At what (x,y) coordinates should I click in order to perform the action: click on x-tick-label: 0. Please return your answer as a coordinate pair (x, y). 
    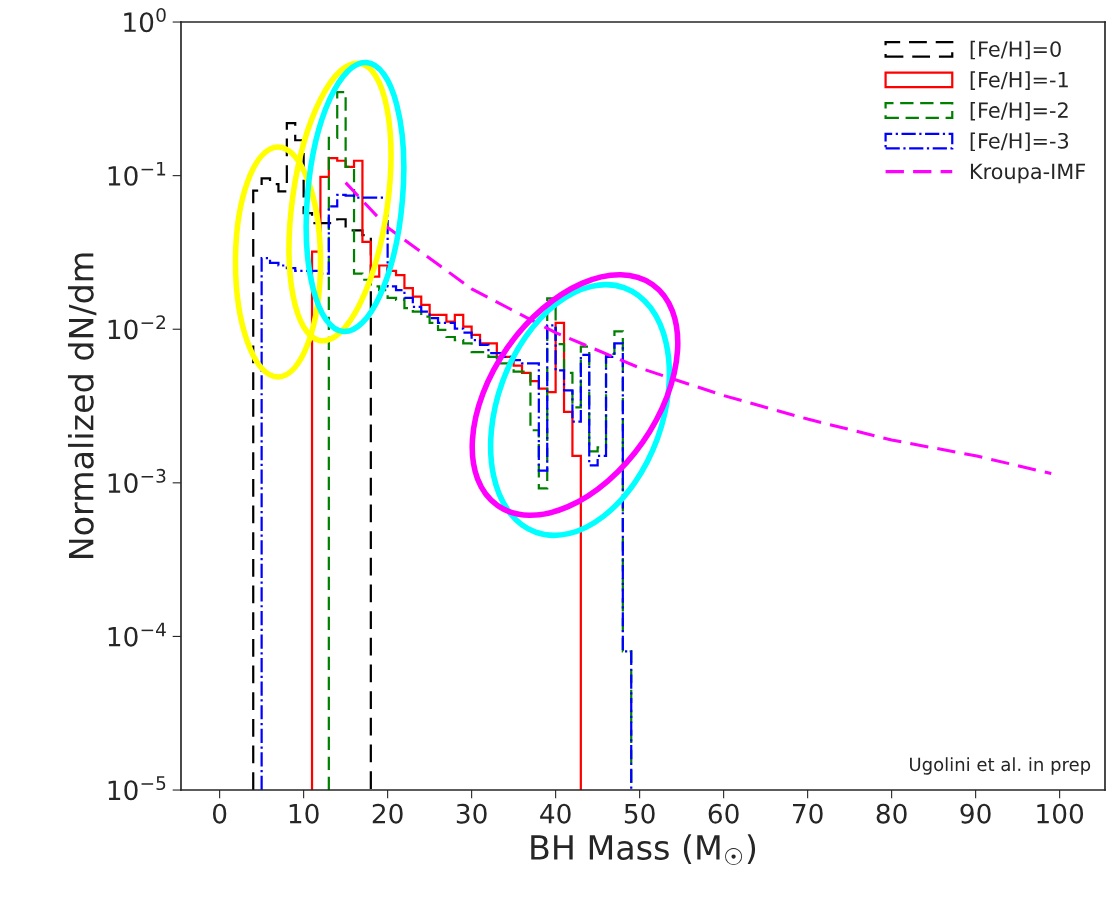
    Looking at the image, I should click on (219, 813).